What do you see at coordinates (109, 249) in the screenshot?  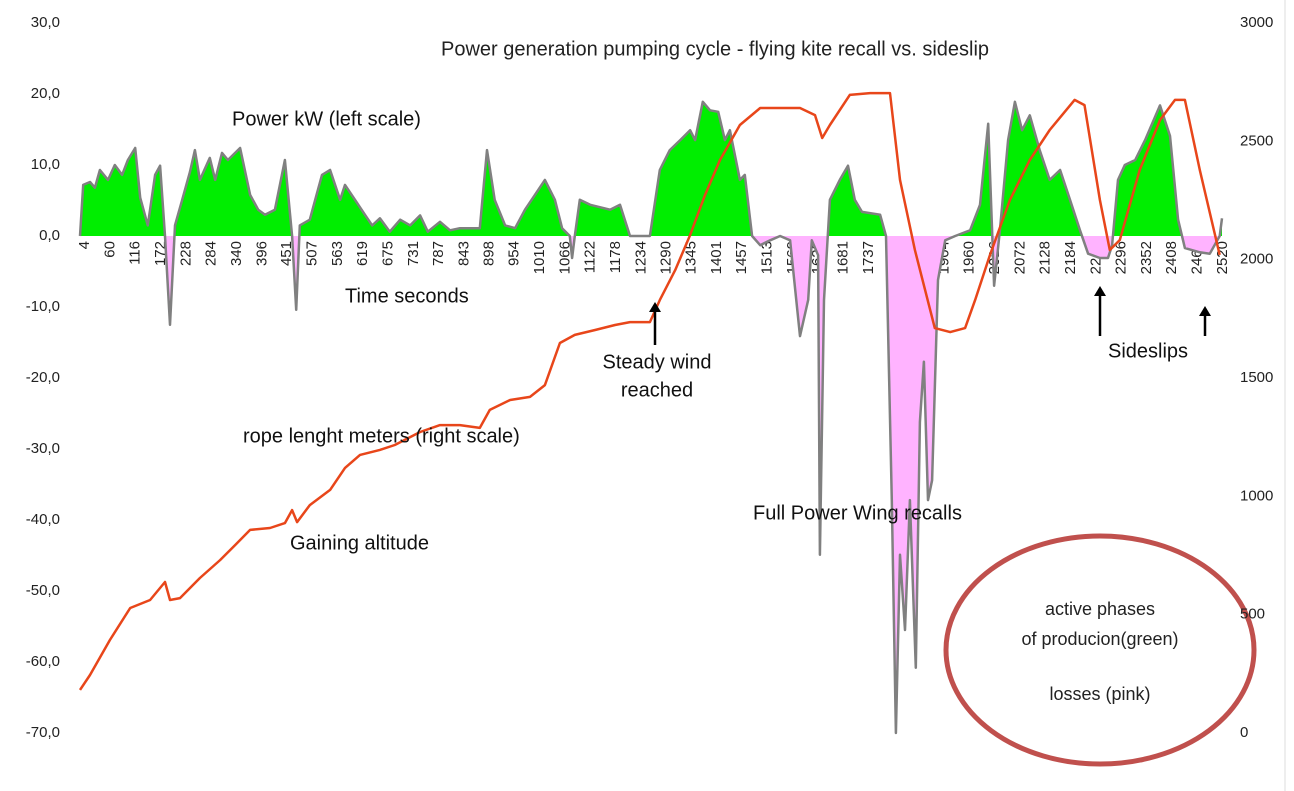 I see `x-tick-label: 60` at bounding box center [109, 249].